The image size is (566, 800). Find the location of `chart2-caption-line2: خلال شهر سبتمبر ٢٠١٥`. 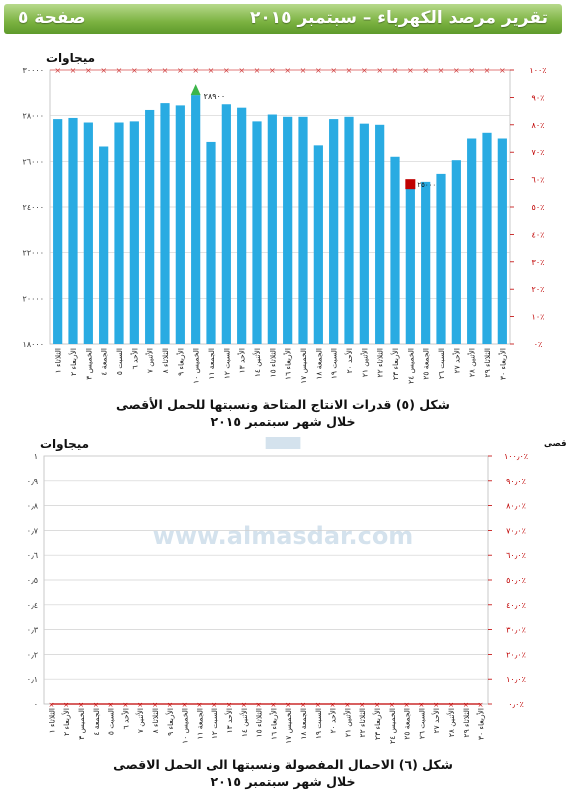

chart2-caption-line2: خلال شهر سبتمبر ٢٠١٥ is located at coordinates (283, 781).